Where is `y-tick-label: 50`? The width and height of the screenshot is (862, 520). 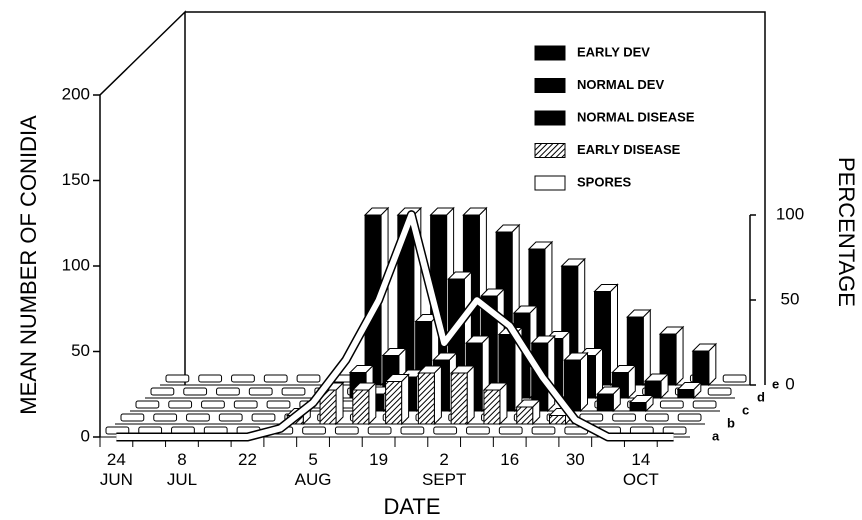
y-tick-label: 50 is located at coordinates (80, 350).